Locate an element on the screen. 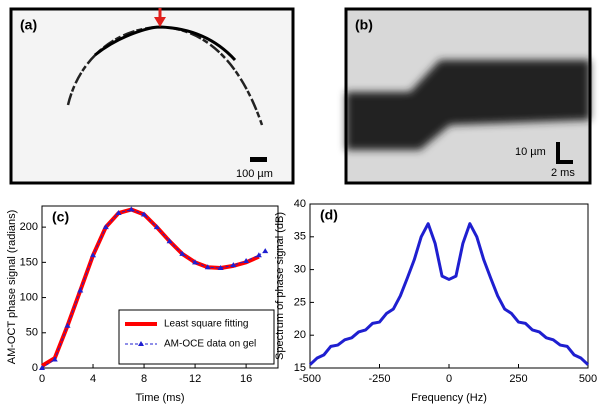 This screenshot has width=601, height=415. y-axis-label: AM-OCT phase signal (radians) is located at coordinates (12, 287).